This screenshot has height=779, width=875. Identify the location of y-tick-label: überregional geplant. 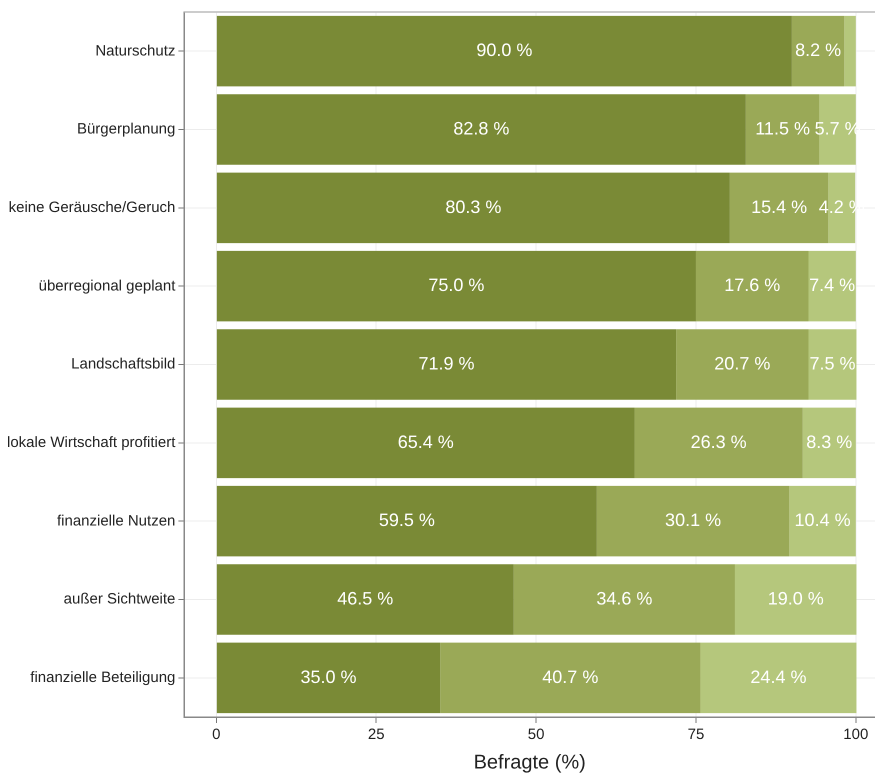
(107, 285).